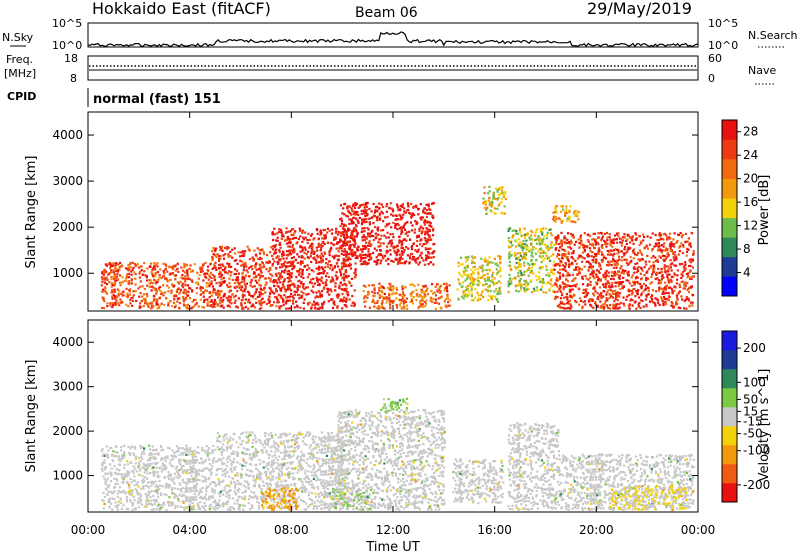 Image resolution: width=800 pixels, height=554 pixels. Describe the element at coordinates (18, 37) in the screenshot. I see `noise-left-label: N.Sky` at that location.